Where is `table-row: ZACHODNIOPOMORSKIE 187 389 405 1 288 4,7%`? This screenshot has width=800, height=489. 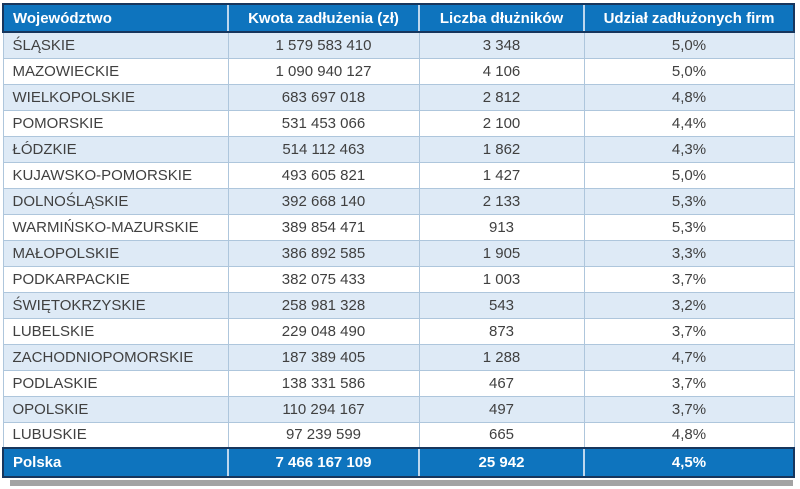 table-row: ZACHODNIOPOMORSKIE 187 389 405 1 288 4,7% is located at coordinates (398, 357).